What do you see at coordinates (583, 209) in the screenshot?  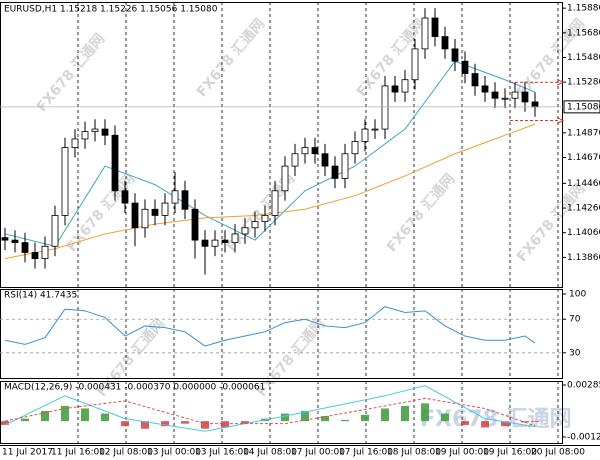 I see `y-tick-label: 1.14260` at bounding box center [583, 209].